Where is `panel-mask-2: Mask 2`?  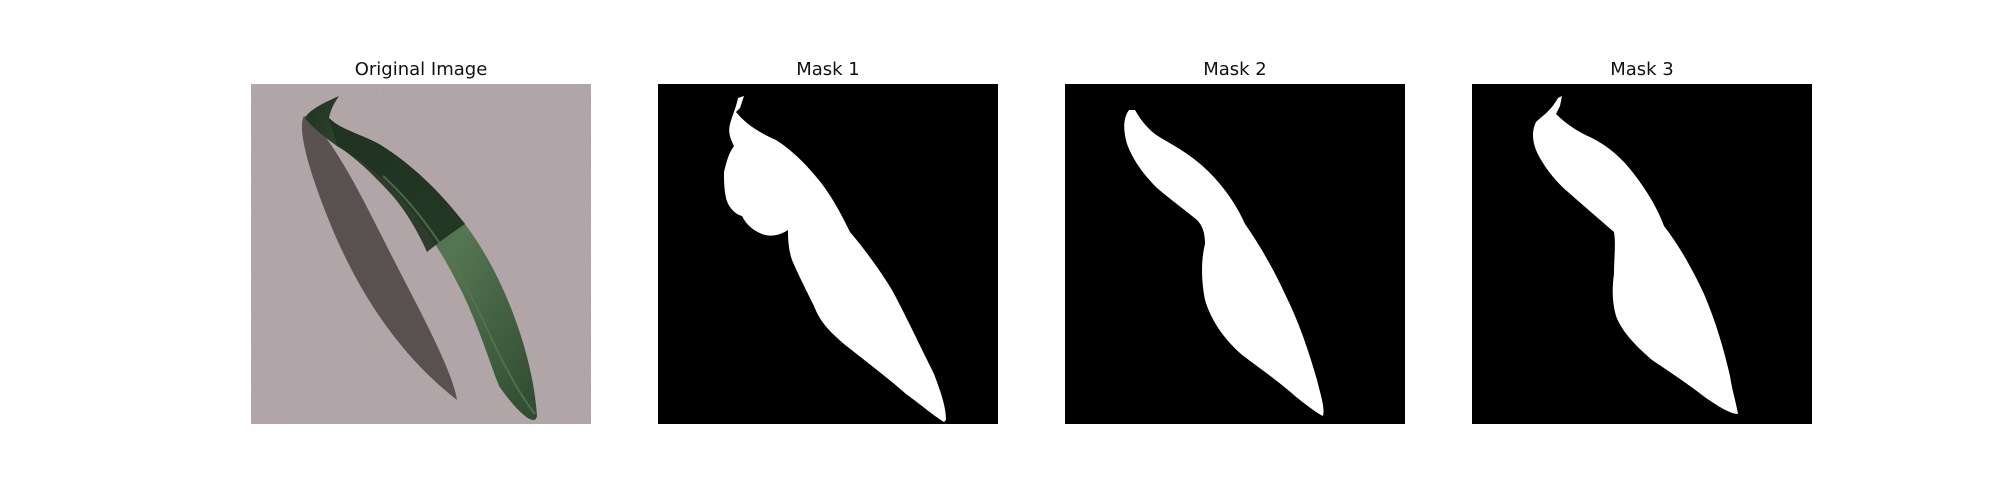 panel-mask-2: Mask 2 is located at coordinates (1235, 241).